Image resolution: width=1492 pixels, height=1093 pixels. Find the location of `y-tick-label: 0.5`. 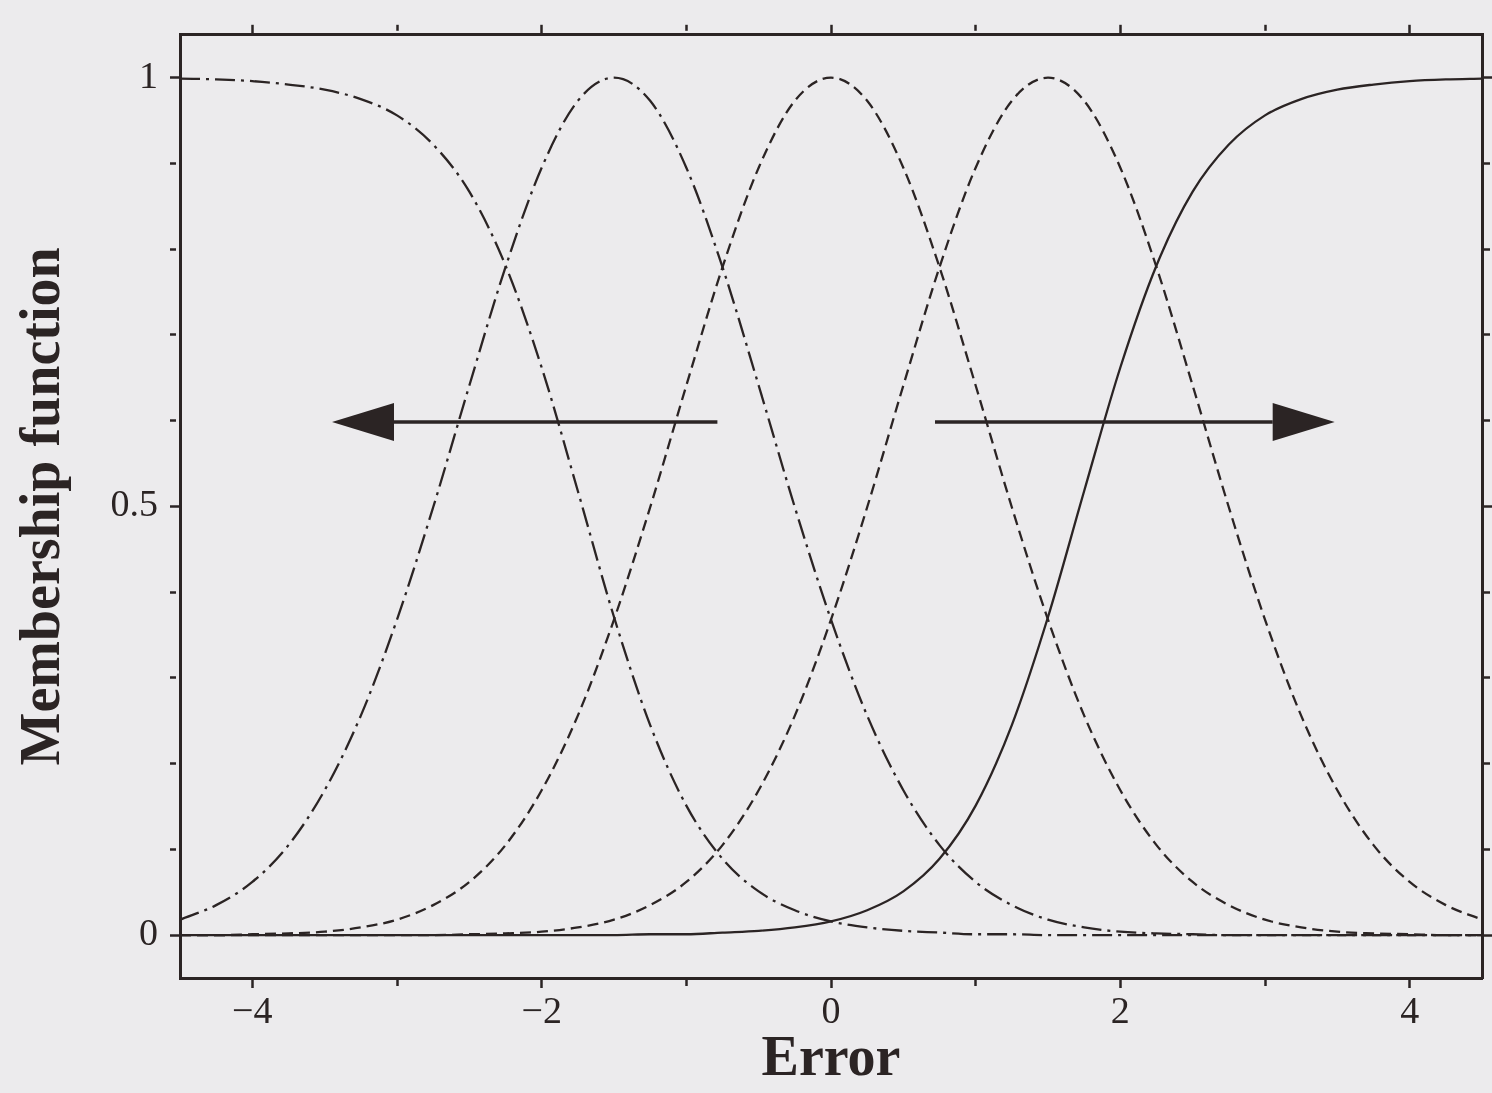

y-tick-label: 0.5 is located at coordinates (134, 503).